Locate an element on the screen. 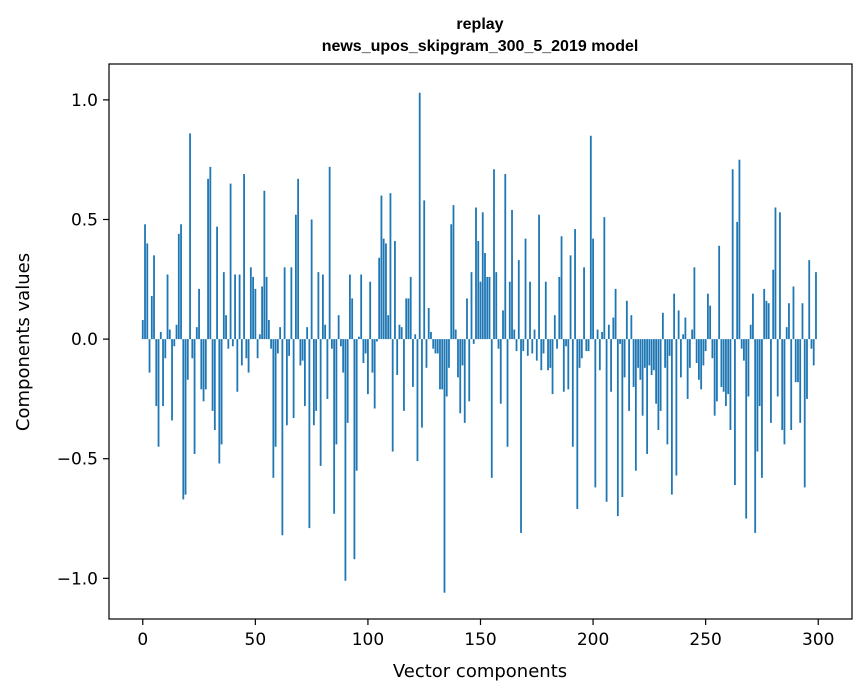  y-tick-label: 1.0 is located at coordinates (84, 101).